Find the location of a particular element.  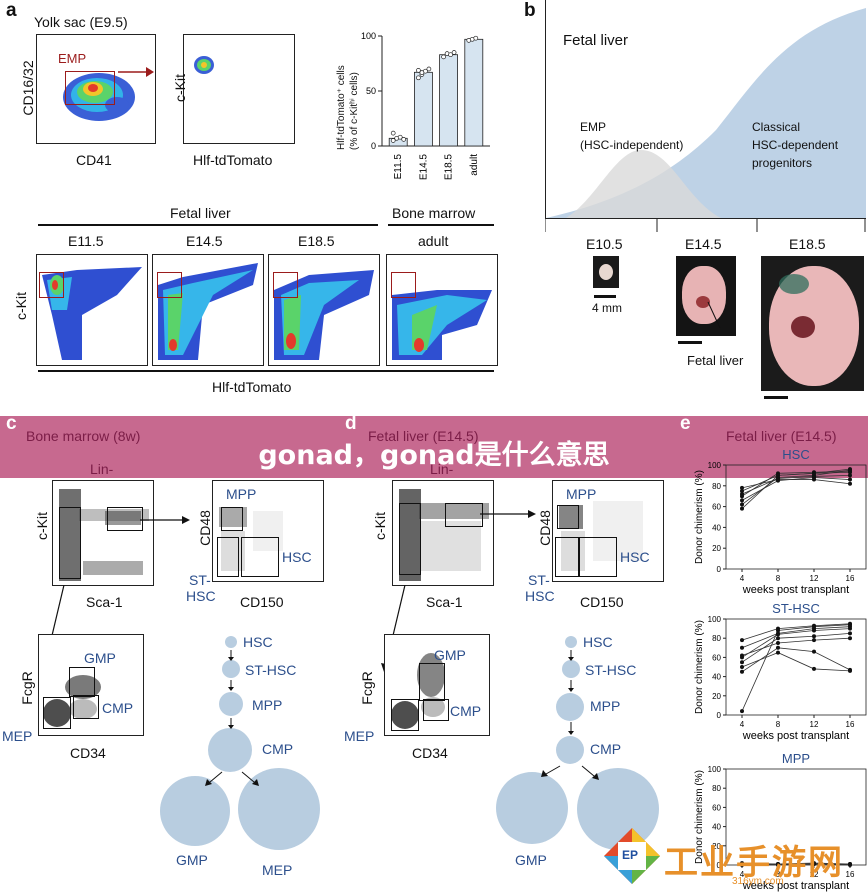

c-mep-gate is located at coordinates (57, 713).